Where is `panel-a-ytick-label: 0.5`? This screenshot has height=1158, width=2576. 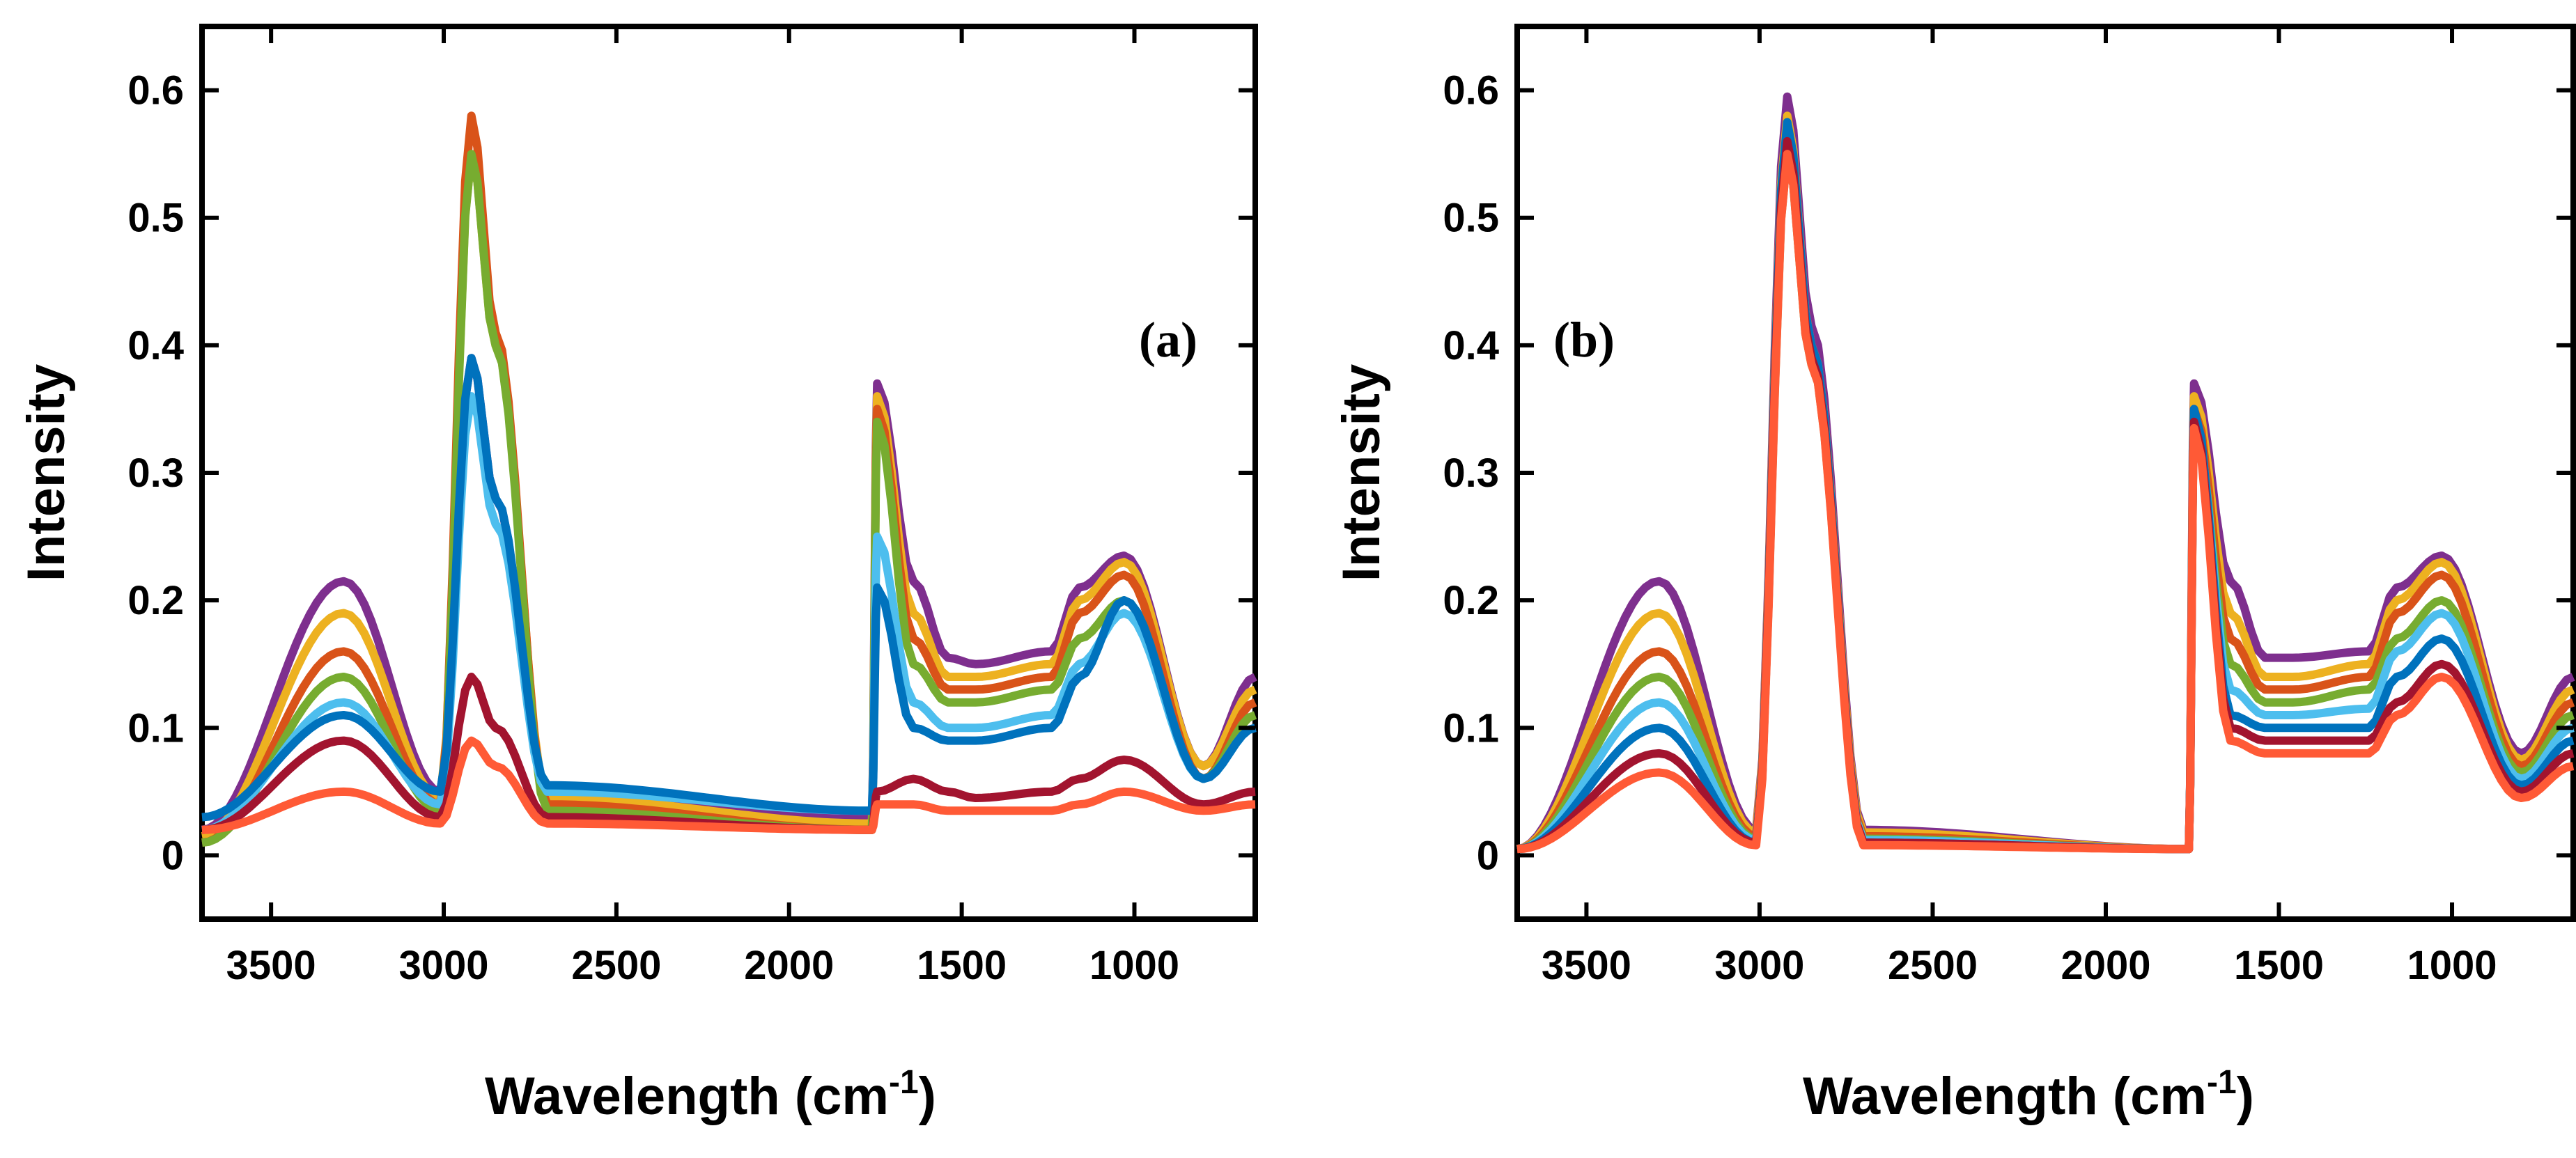
panel-a-ytick-label: 0.5 is located at coordinates (155, 218).